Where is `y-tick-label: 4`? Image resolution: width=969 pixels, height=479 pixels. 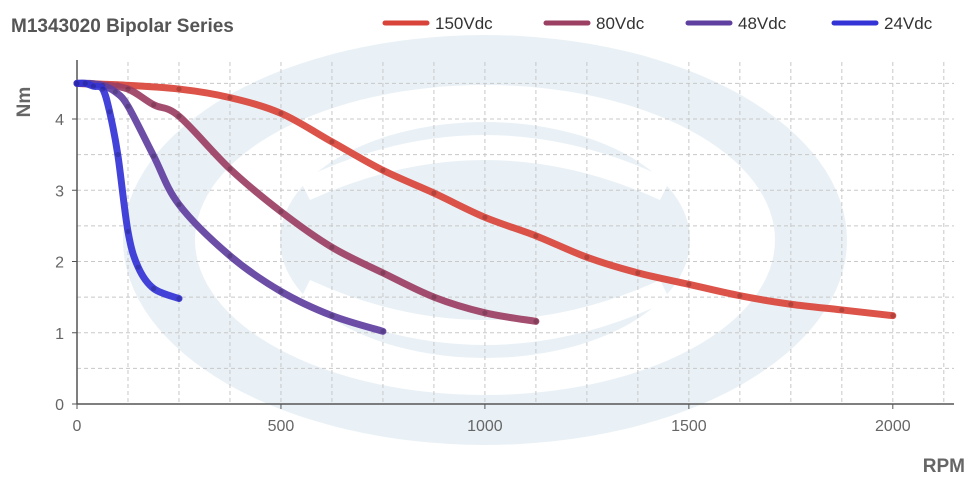 y-tick-label: 4 is located at coordinates (59, 120).